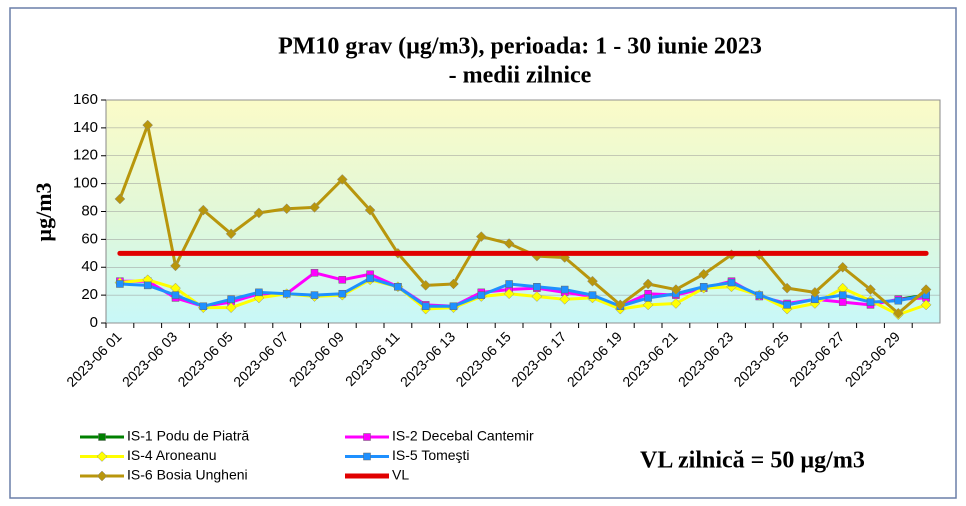 The height and width of the screenshot is (506, 966). I want to click on legend-label: VL, so click(400, 475).